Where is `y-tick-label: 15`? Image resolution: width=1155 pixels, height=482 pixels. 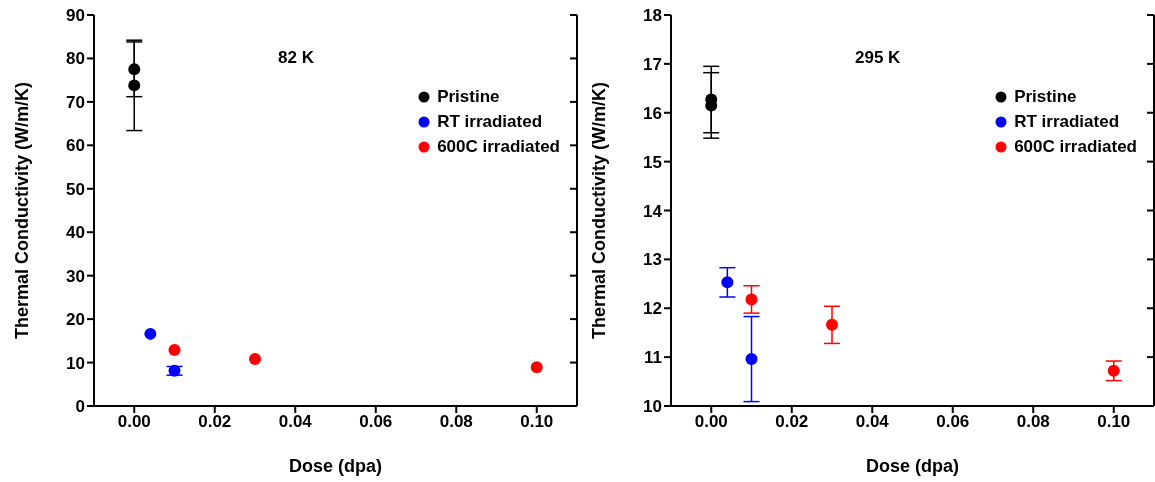 y-tick-label: 15 is located at coordinates (652, 162).